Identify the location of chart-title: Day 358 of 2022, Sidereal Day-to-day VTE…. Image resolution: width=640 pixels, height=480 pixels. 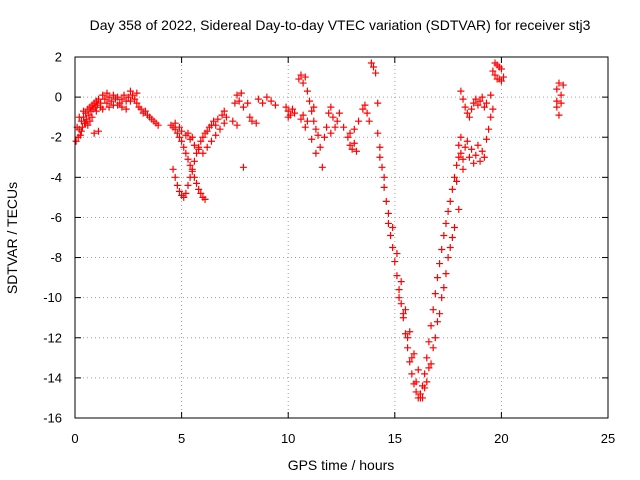
(340, 25).